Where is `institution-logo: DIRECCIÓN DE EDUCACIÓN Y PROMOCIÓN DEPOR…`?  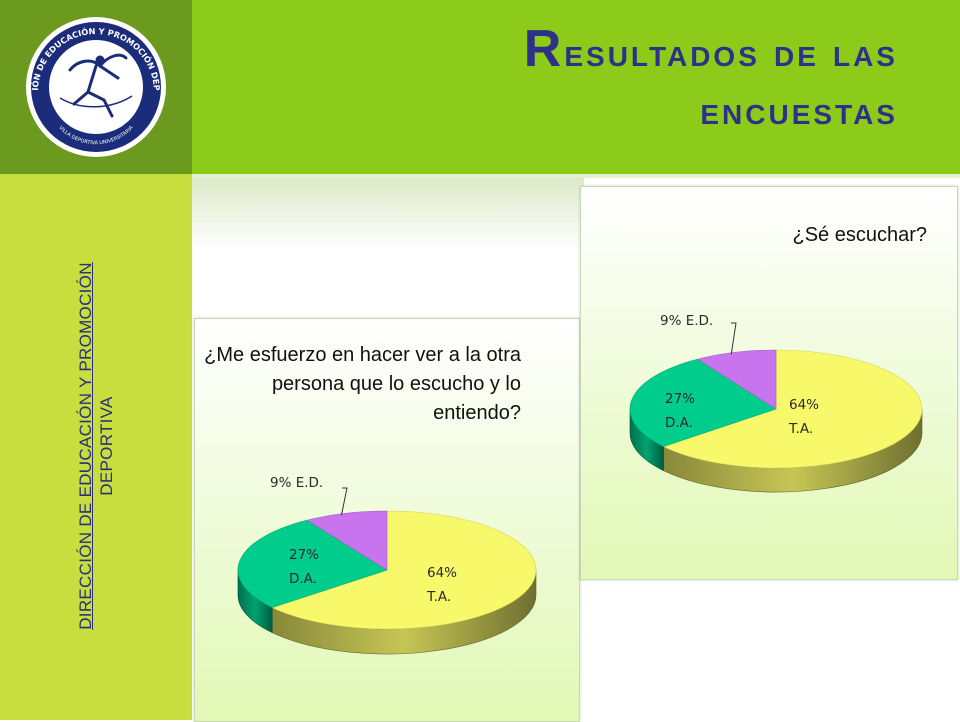 institution-logo: DIRECCIÓN DE EDUCACIÓN Y PROMOCIÓN DEPOR… is located at coordinates (83, 78).